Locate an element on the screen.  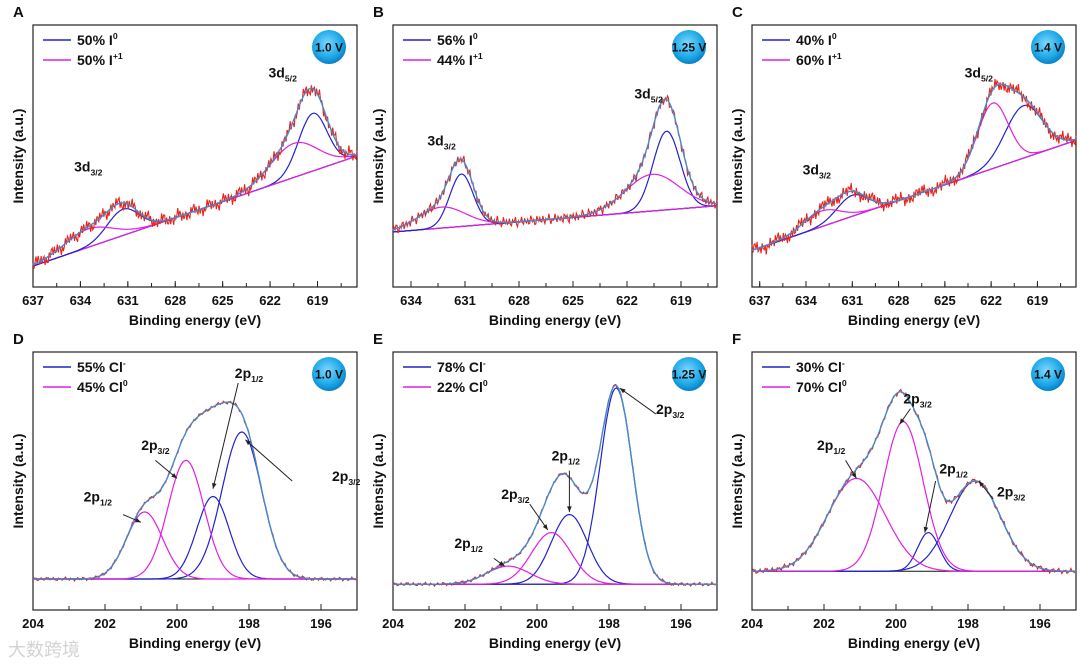
x-tick-label: 622 is located at coordinates (991, 300).